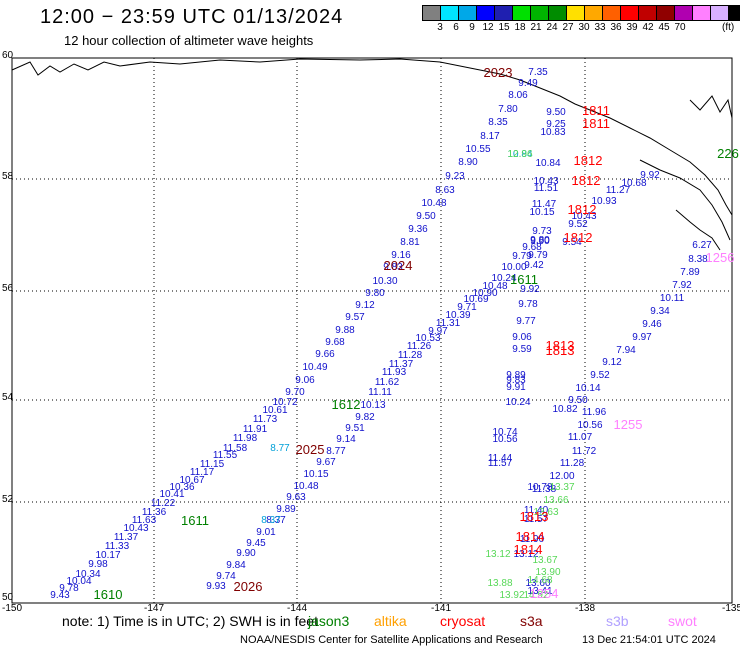  Describe the element at coordinates (522, 349) in the screenshot. I see `wave-height-value: 9.59` at that location.